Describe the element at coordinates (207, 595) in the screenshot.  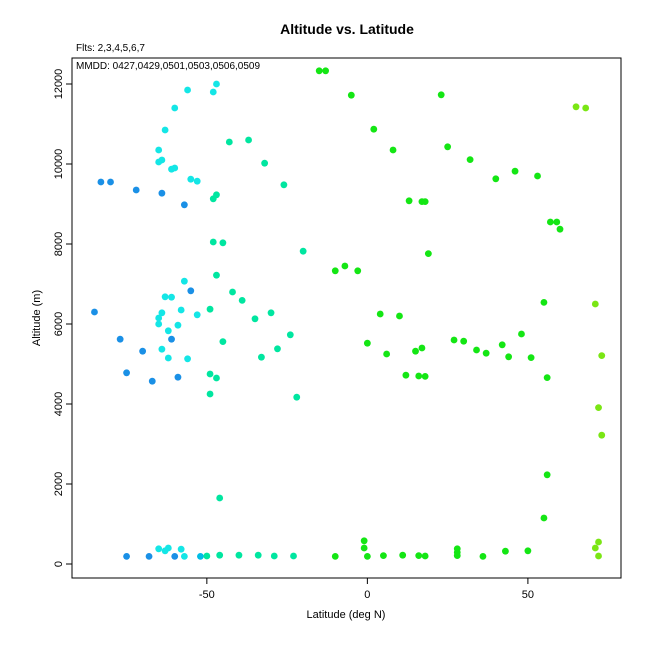
I see `x-tick-label: -50` at that location.